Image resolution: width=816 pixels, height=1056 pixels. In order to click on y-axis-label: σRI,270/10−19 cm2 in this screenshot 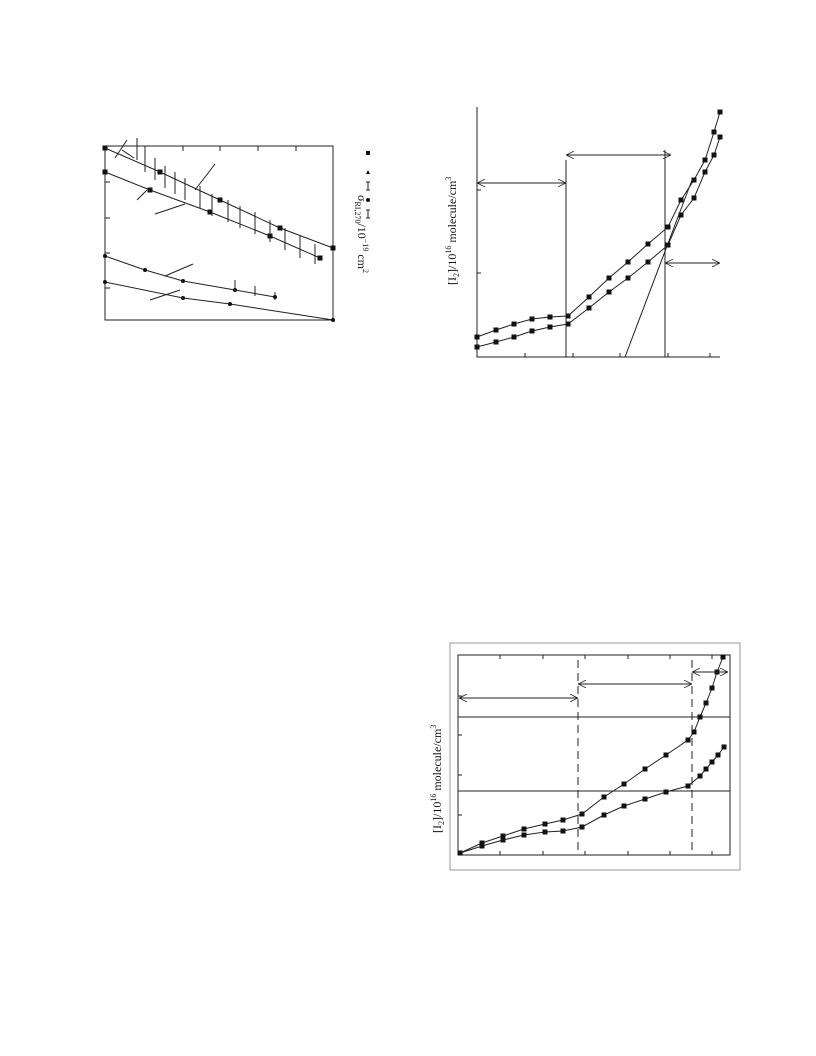, I will do `click(361, 234)`.